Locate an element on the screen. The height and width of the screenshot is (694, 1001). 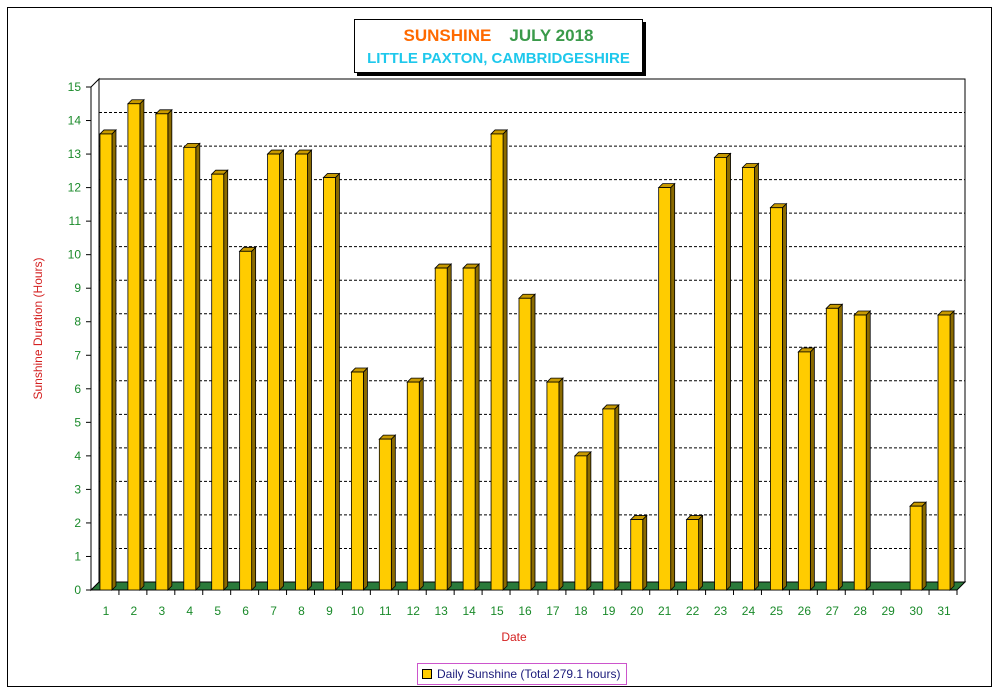
x-tick-label: 20 is located at coordinates (637, 611).